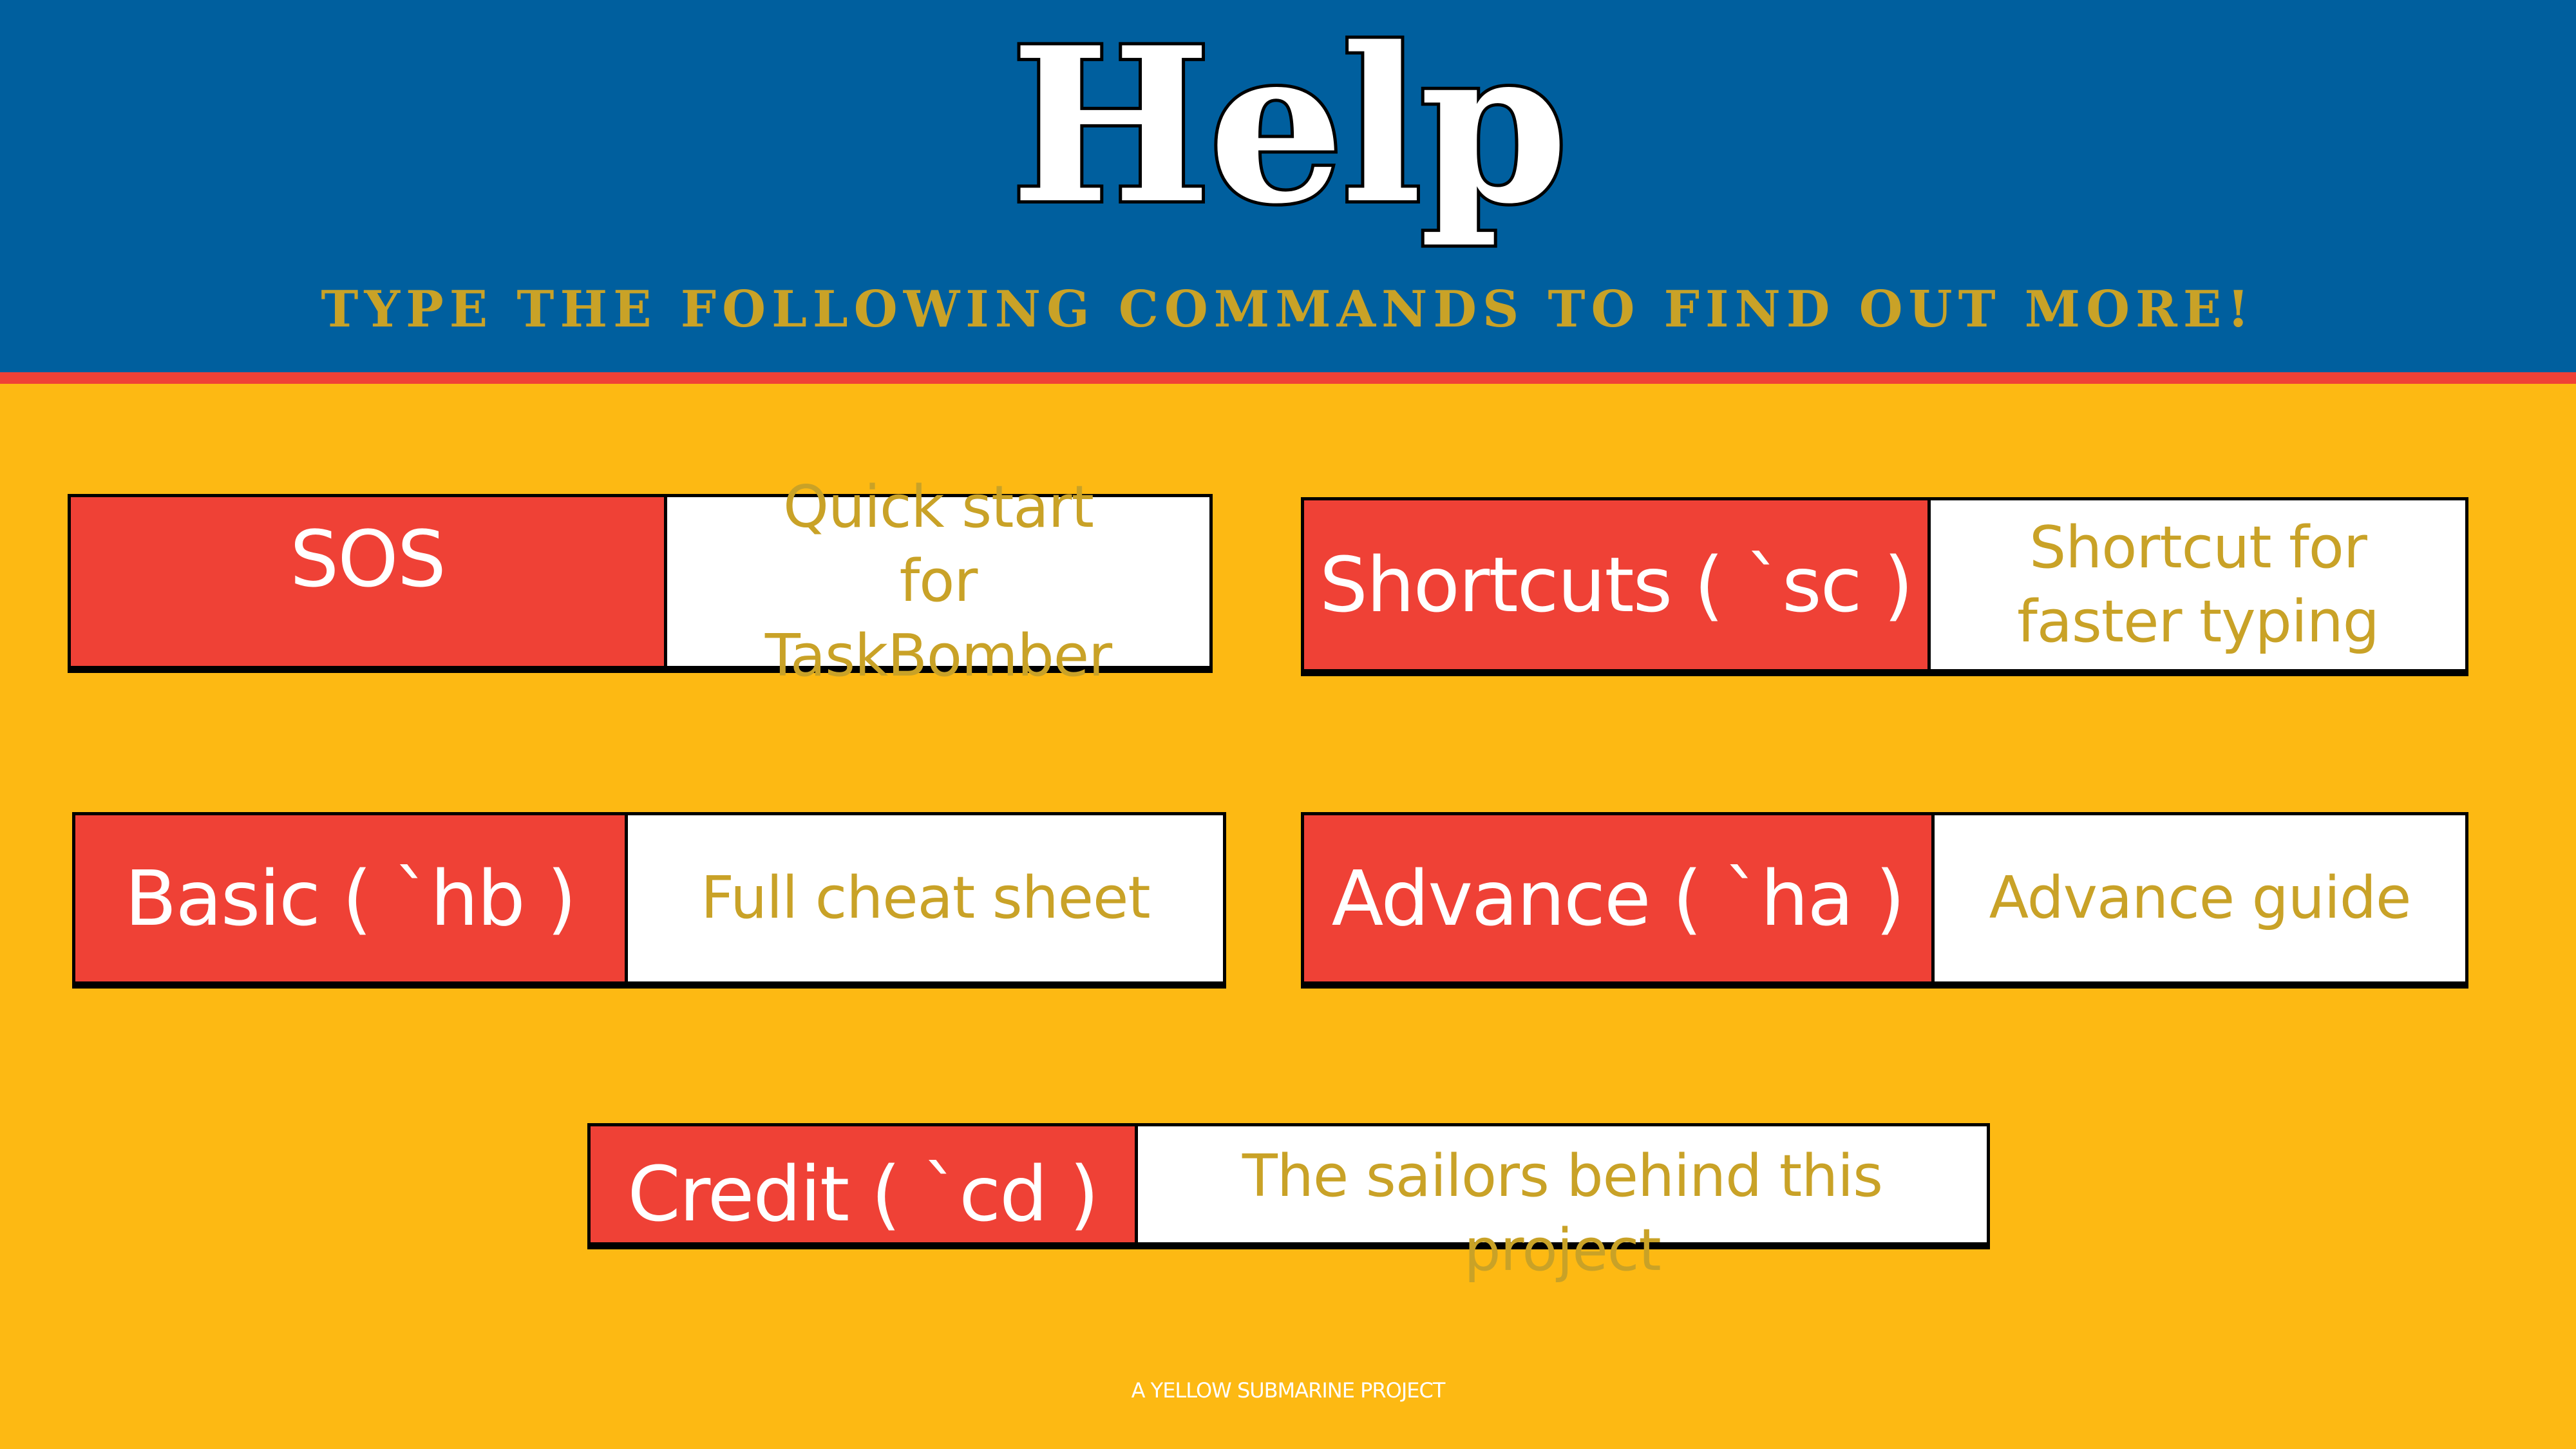  I want to click on command-card-advance: Advance ( `ha ) Advance guide, so click(1884, 901).